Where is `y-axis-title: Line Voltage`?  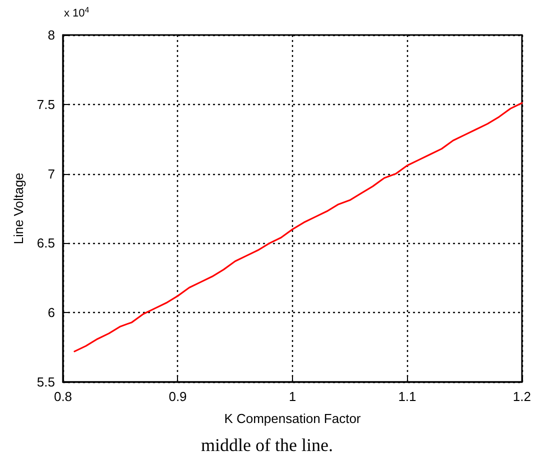
y-axis-title: Line Voltage is located at coordinates (18, 208).